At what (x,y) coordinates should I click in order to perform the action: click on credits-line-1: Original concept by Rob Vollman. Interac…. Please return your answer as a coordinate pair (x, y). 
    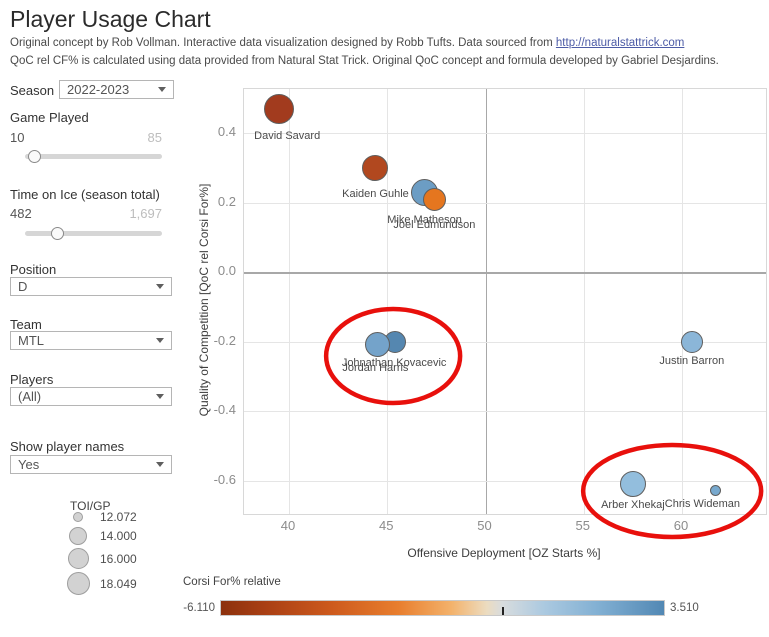
    Looking at the image, I should click on (347, 43).